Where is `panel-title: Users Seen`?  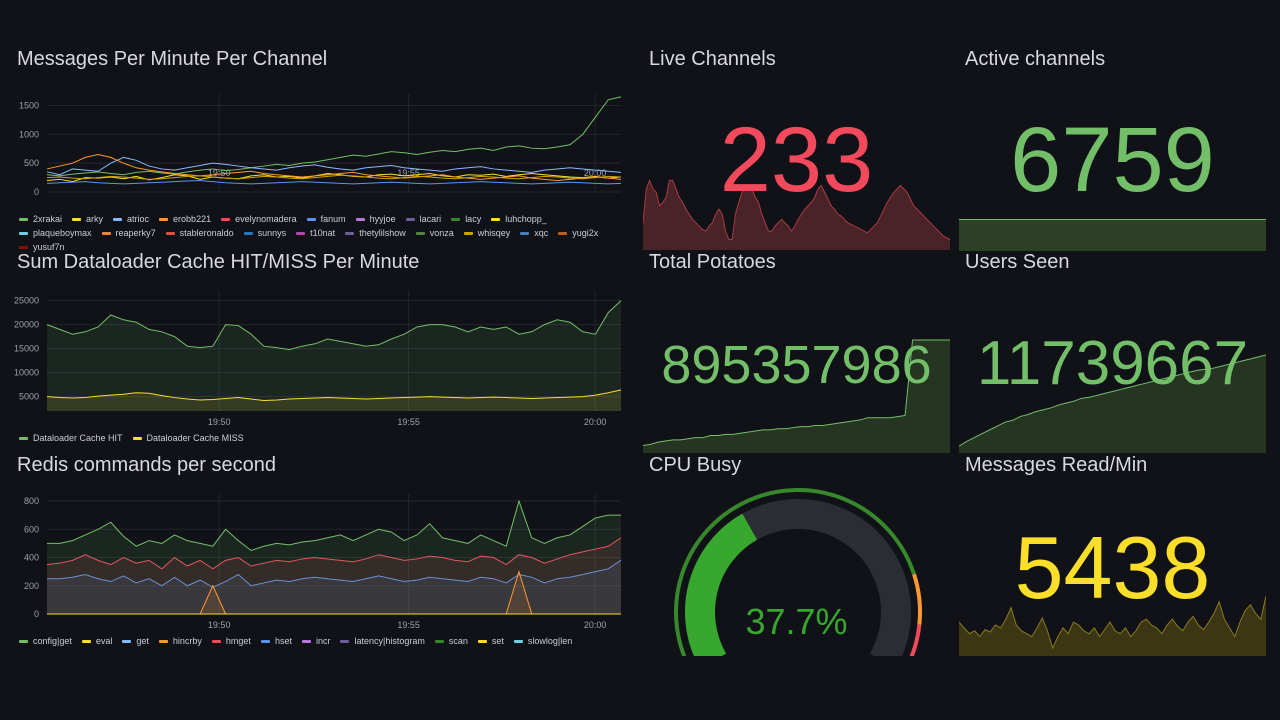
panel-title: Users Seen is located at coordinates (1017, 262).